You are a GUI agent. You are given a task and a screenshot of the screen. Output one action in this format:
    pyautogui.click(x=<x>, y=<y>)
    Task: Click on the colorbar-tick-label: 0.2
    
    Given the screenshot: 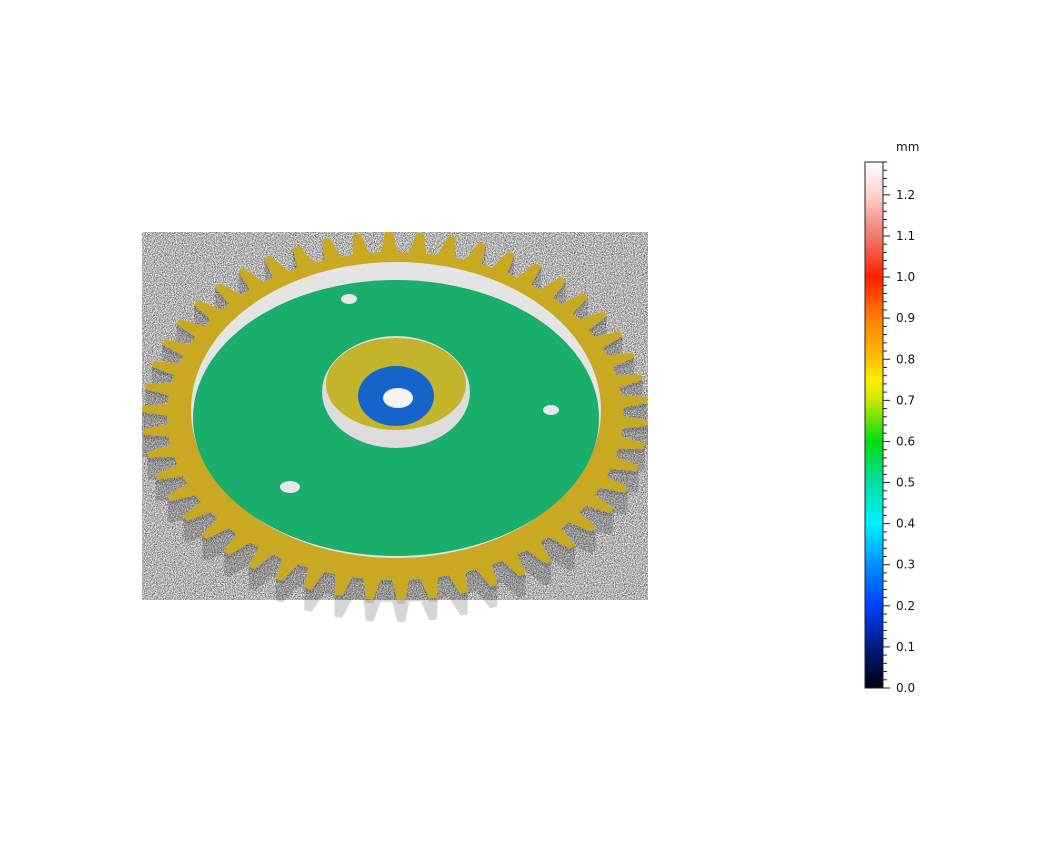 What is the action you would take?
    pyautogui.click(x=905, y=606)
    